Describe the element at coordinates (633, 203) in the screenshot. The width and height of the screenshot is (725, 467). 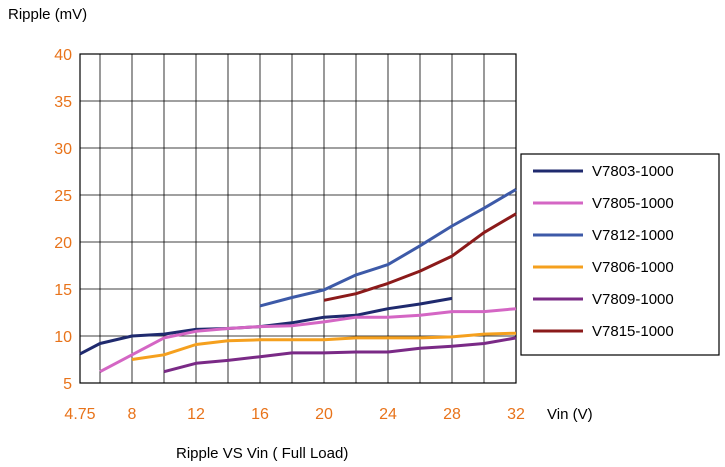
I see `legend-label-1: V7805-1000` at that location.